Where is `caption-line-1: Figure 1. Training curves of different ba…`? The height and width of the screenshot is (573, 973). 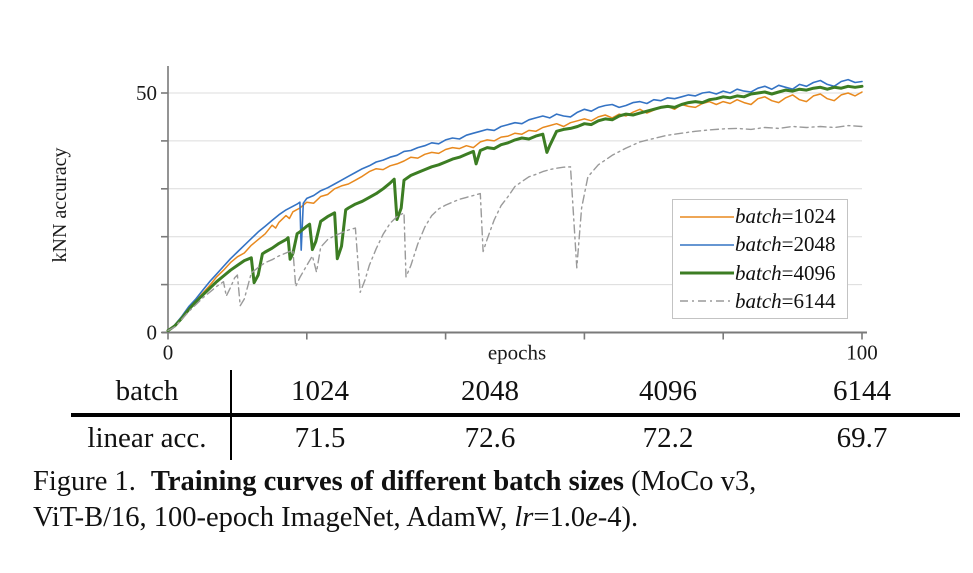 caption-line-1: Figure 1. Training curves of different ba… is located at coordinates (498, 482).